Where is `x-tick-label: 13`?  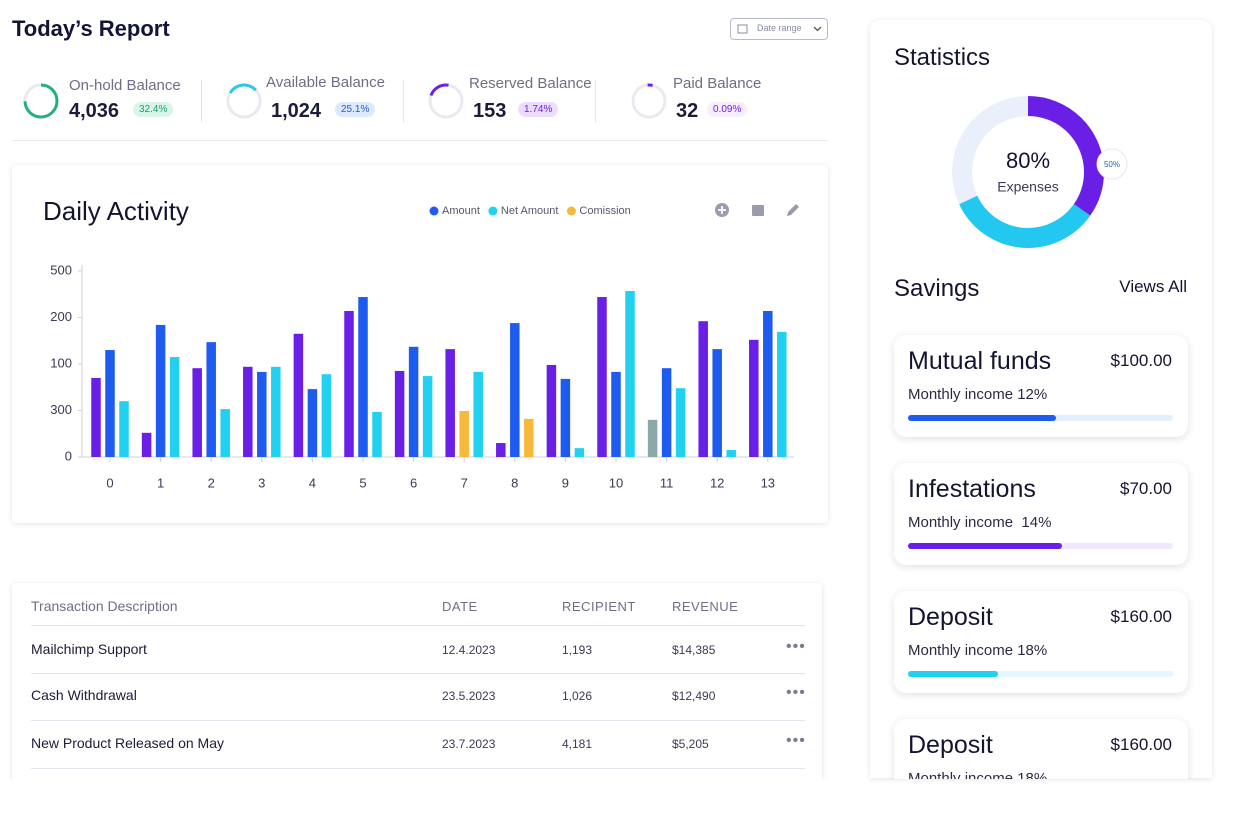
x-tick-label: 13 is located at coordinates (768, 482).